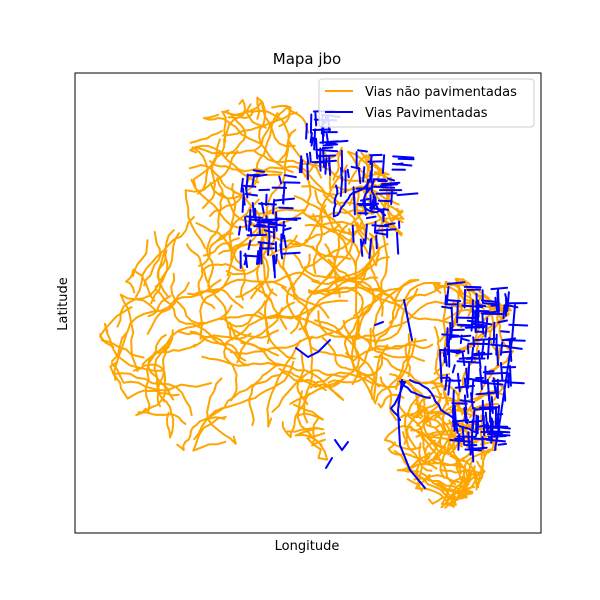 The width and height of the screenshot is (600, 600). Describe the element at coordinates (426, 113) in the screenshot. I see `legend-label-paved: Vias Pavimentadas` at that location.